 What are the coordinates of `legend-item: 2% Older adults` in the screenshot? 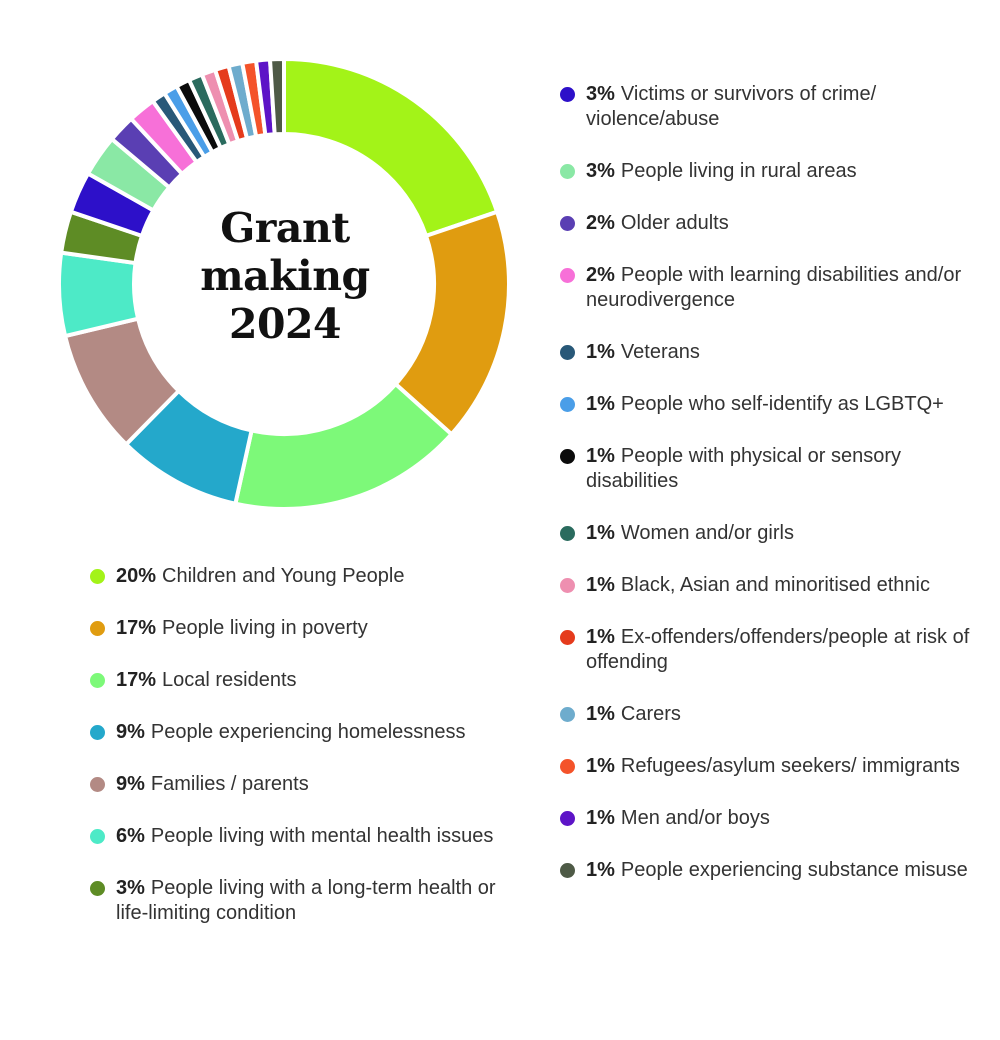 It's located at (770, 223).